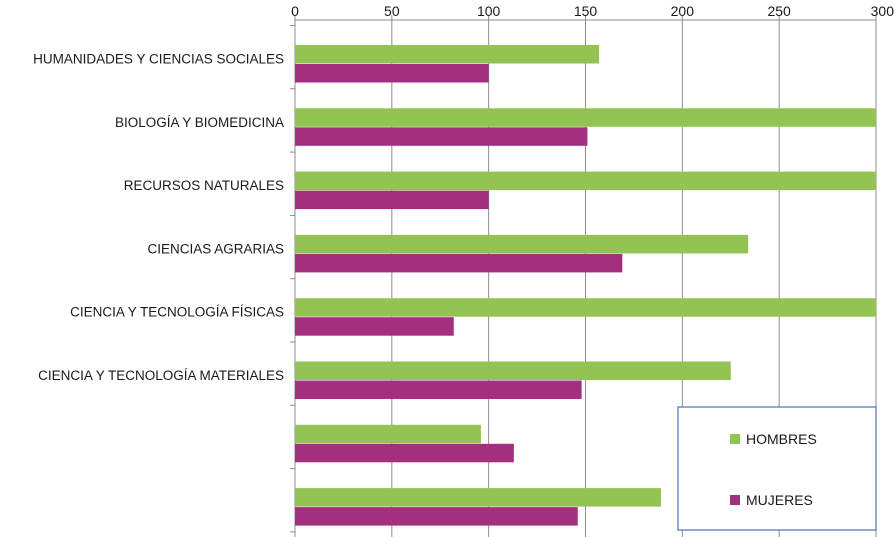  Describe the element at coordinates (161, 375) in the screenshot. I see `y-category-label: CIENCIA Y TECNOLOGÍA MATERIALES` at that location.